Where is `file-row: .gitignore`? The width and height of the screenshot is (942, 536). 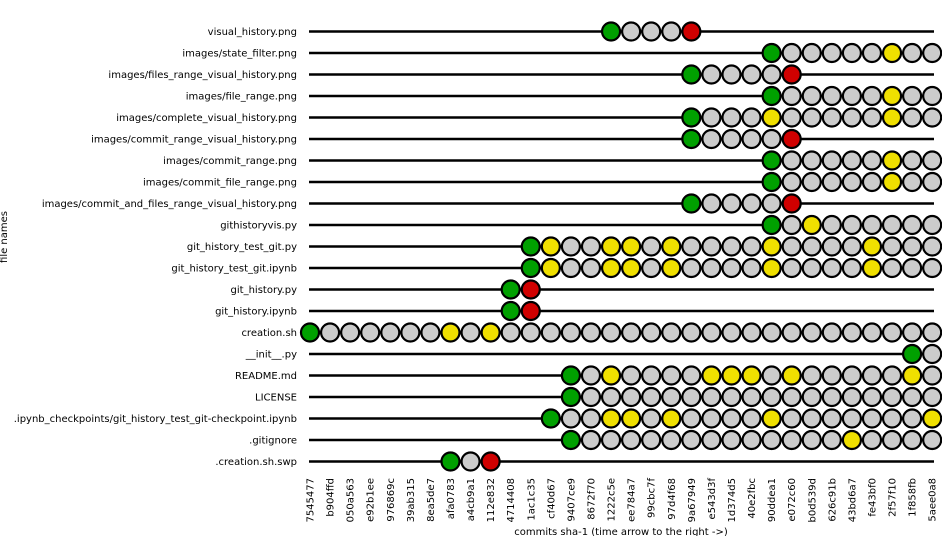 file-row: .gitignore is located at coordinates (595, 440).